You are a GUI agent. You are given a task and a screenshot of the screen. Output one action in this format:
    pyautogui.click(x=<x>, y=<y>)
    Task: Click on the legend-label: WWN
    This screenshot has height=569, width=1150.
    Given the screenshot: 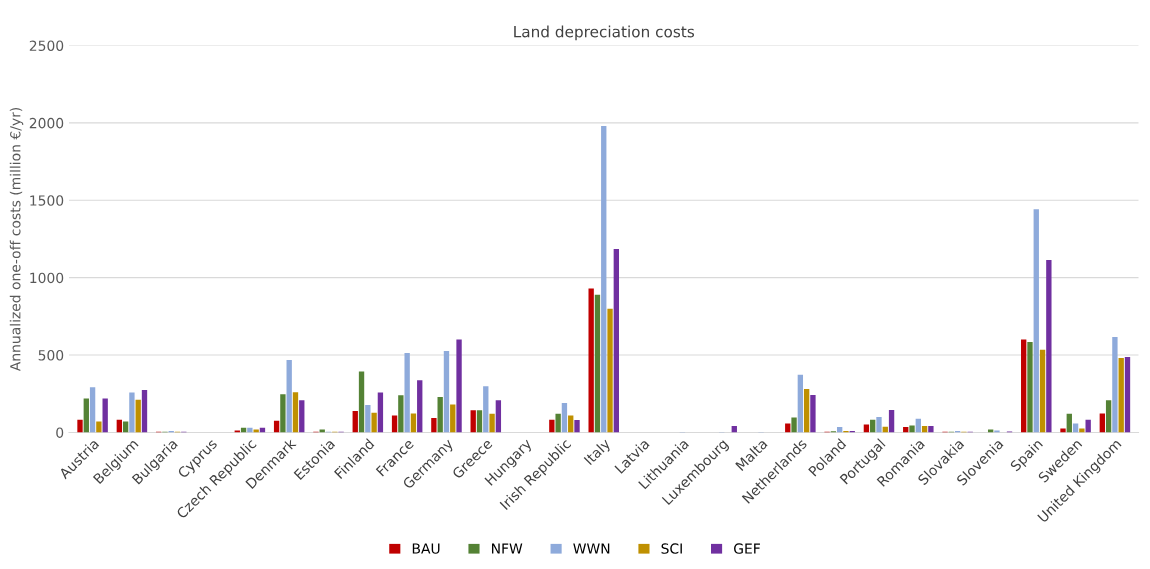 What is the action you would take?
    pyautogui.click(x=591, y=548)
    